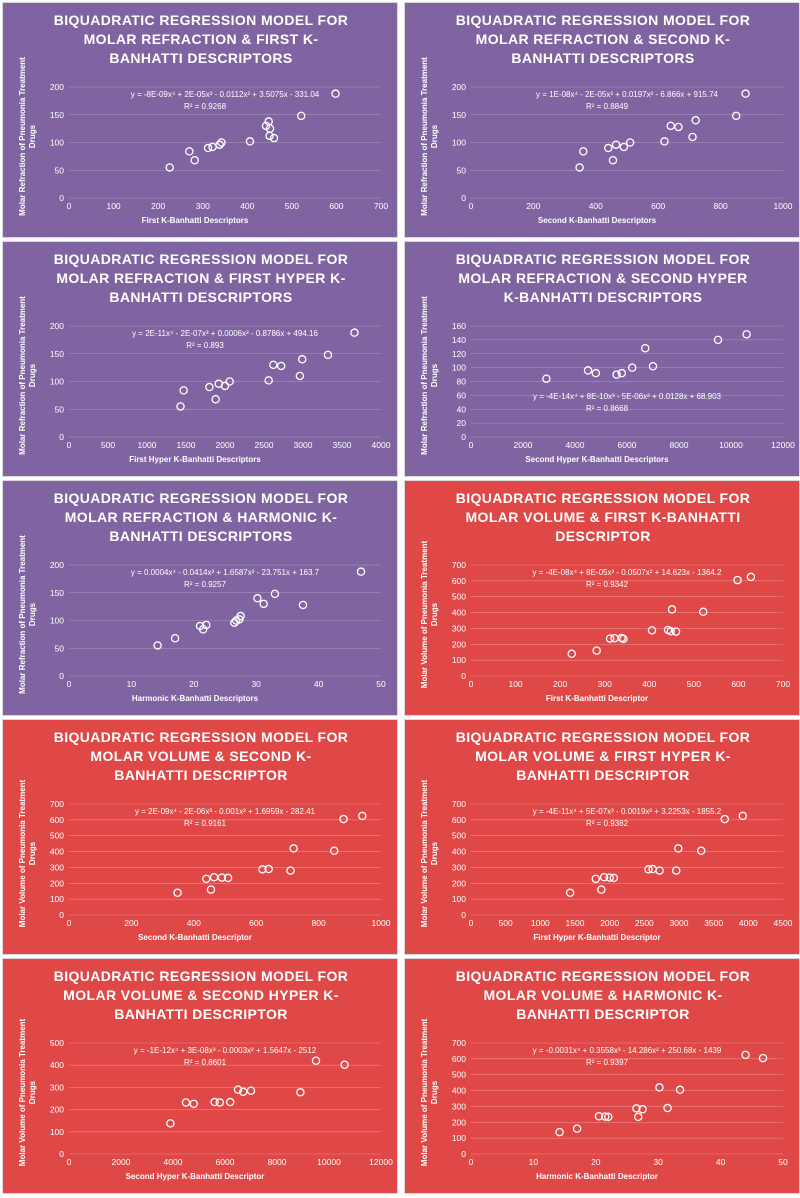 The image size is (800, 1198). Describe the element at coordinates (462, 395) in the screenshot. I see `y-tick-label: 60` at that location.